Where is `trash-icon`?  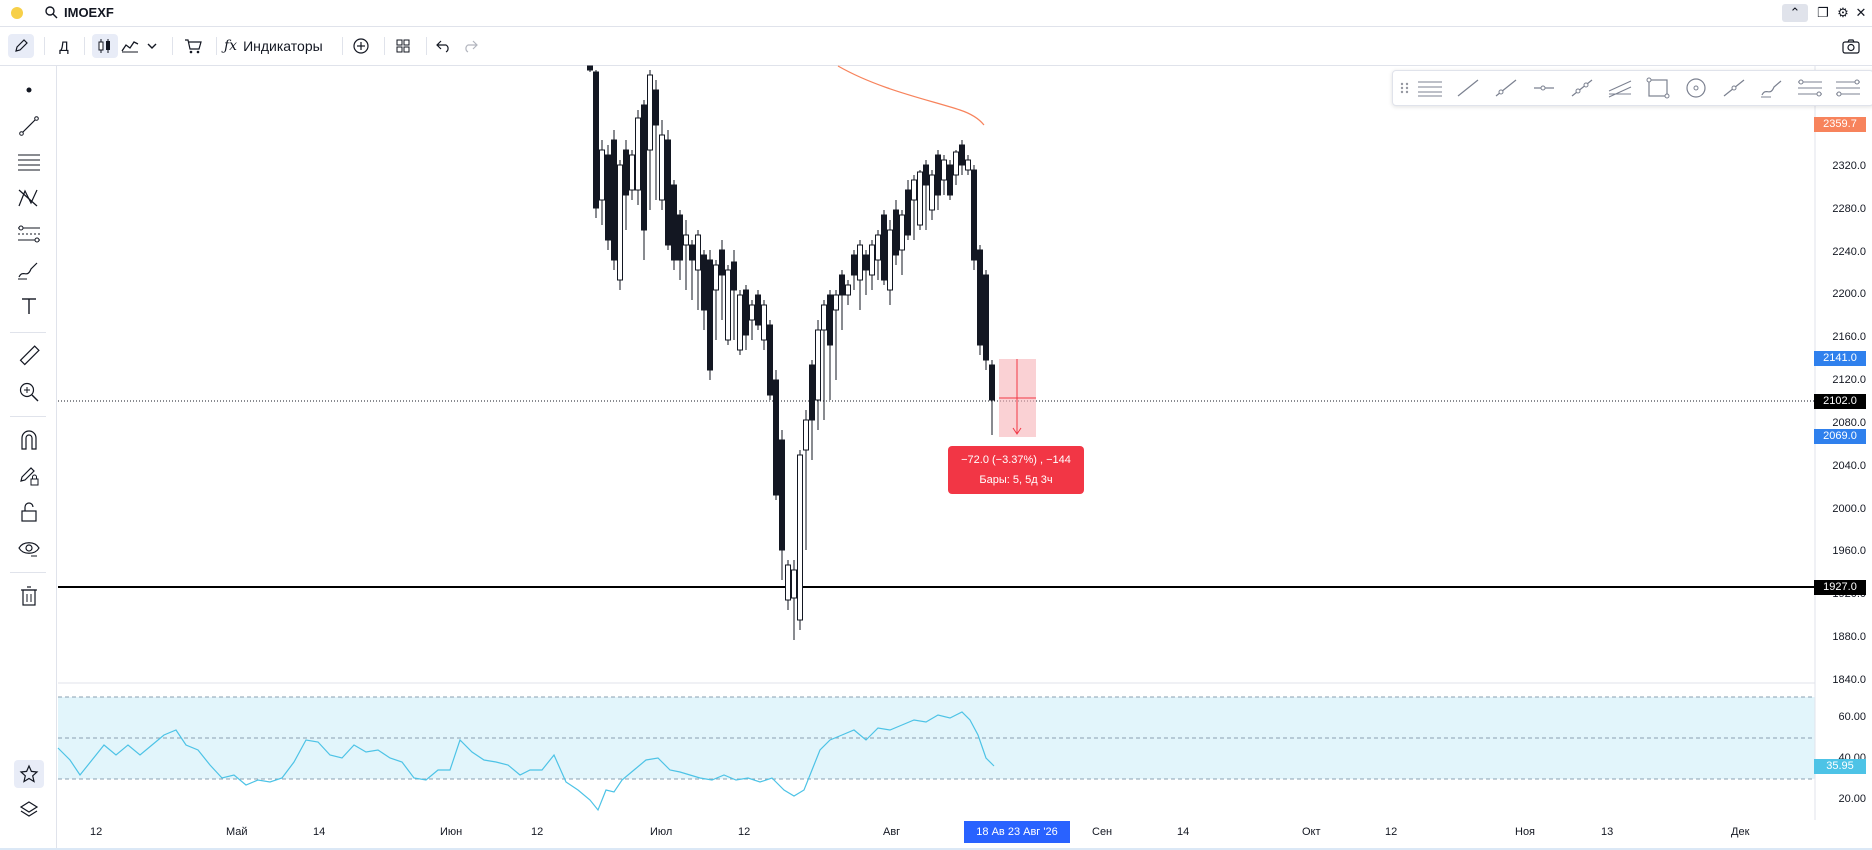
trash-icon is located at coordinates (29, 596).